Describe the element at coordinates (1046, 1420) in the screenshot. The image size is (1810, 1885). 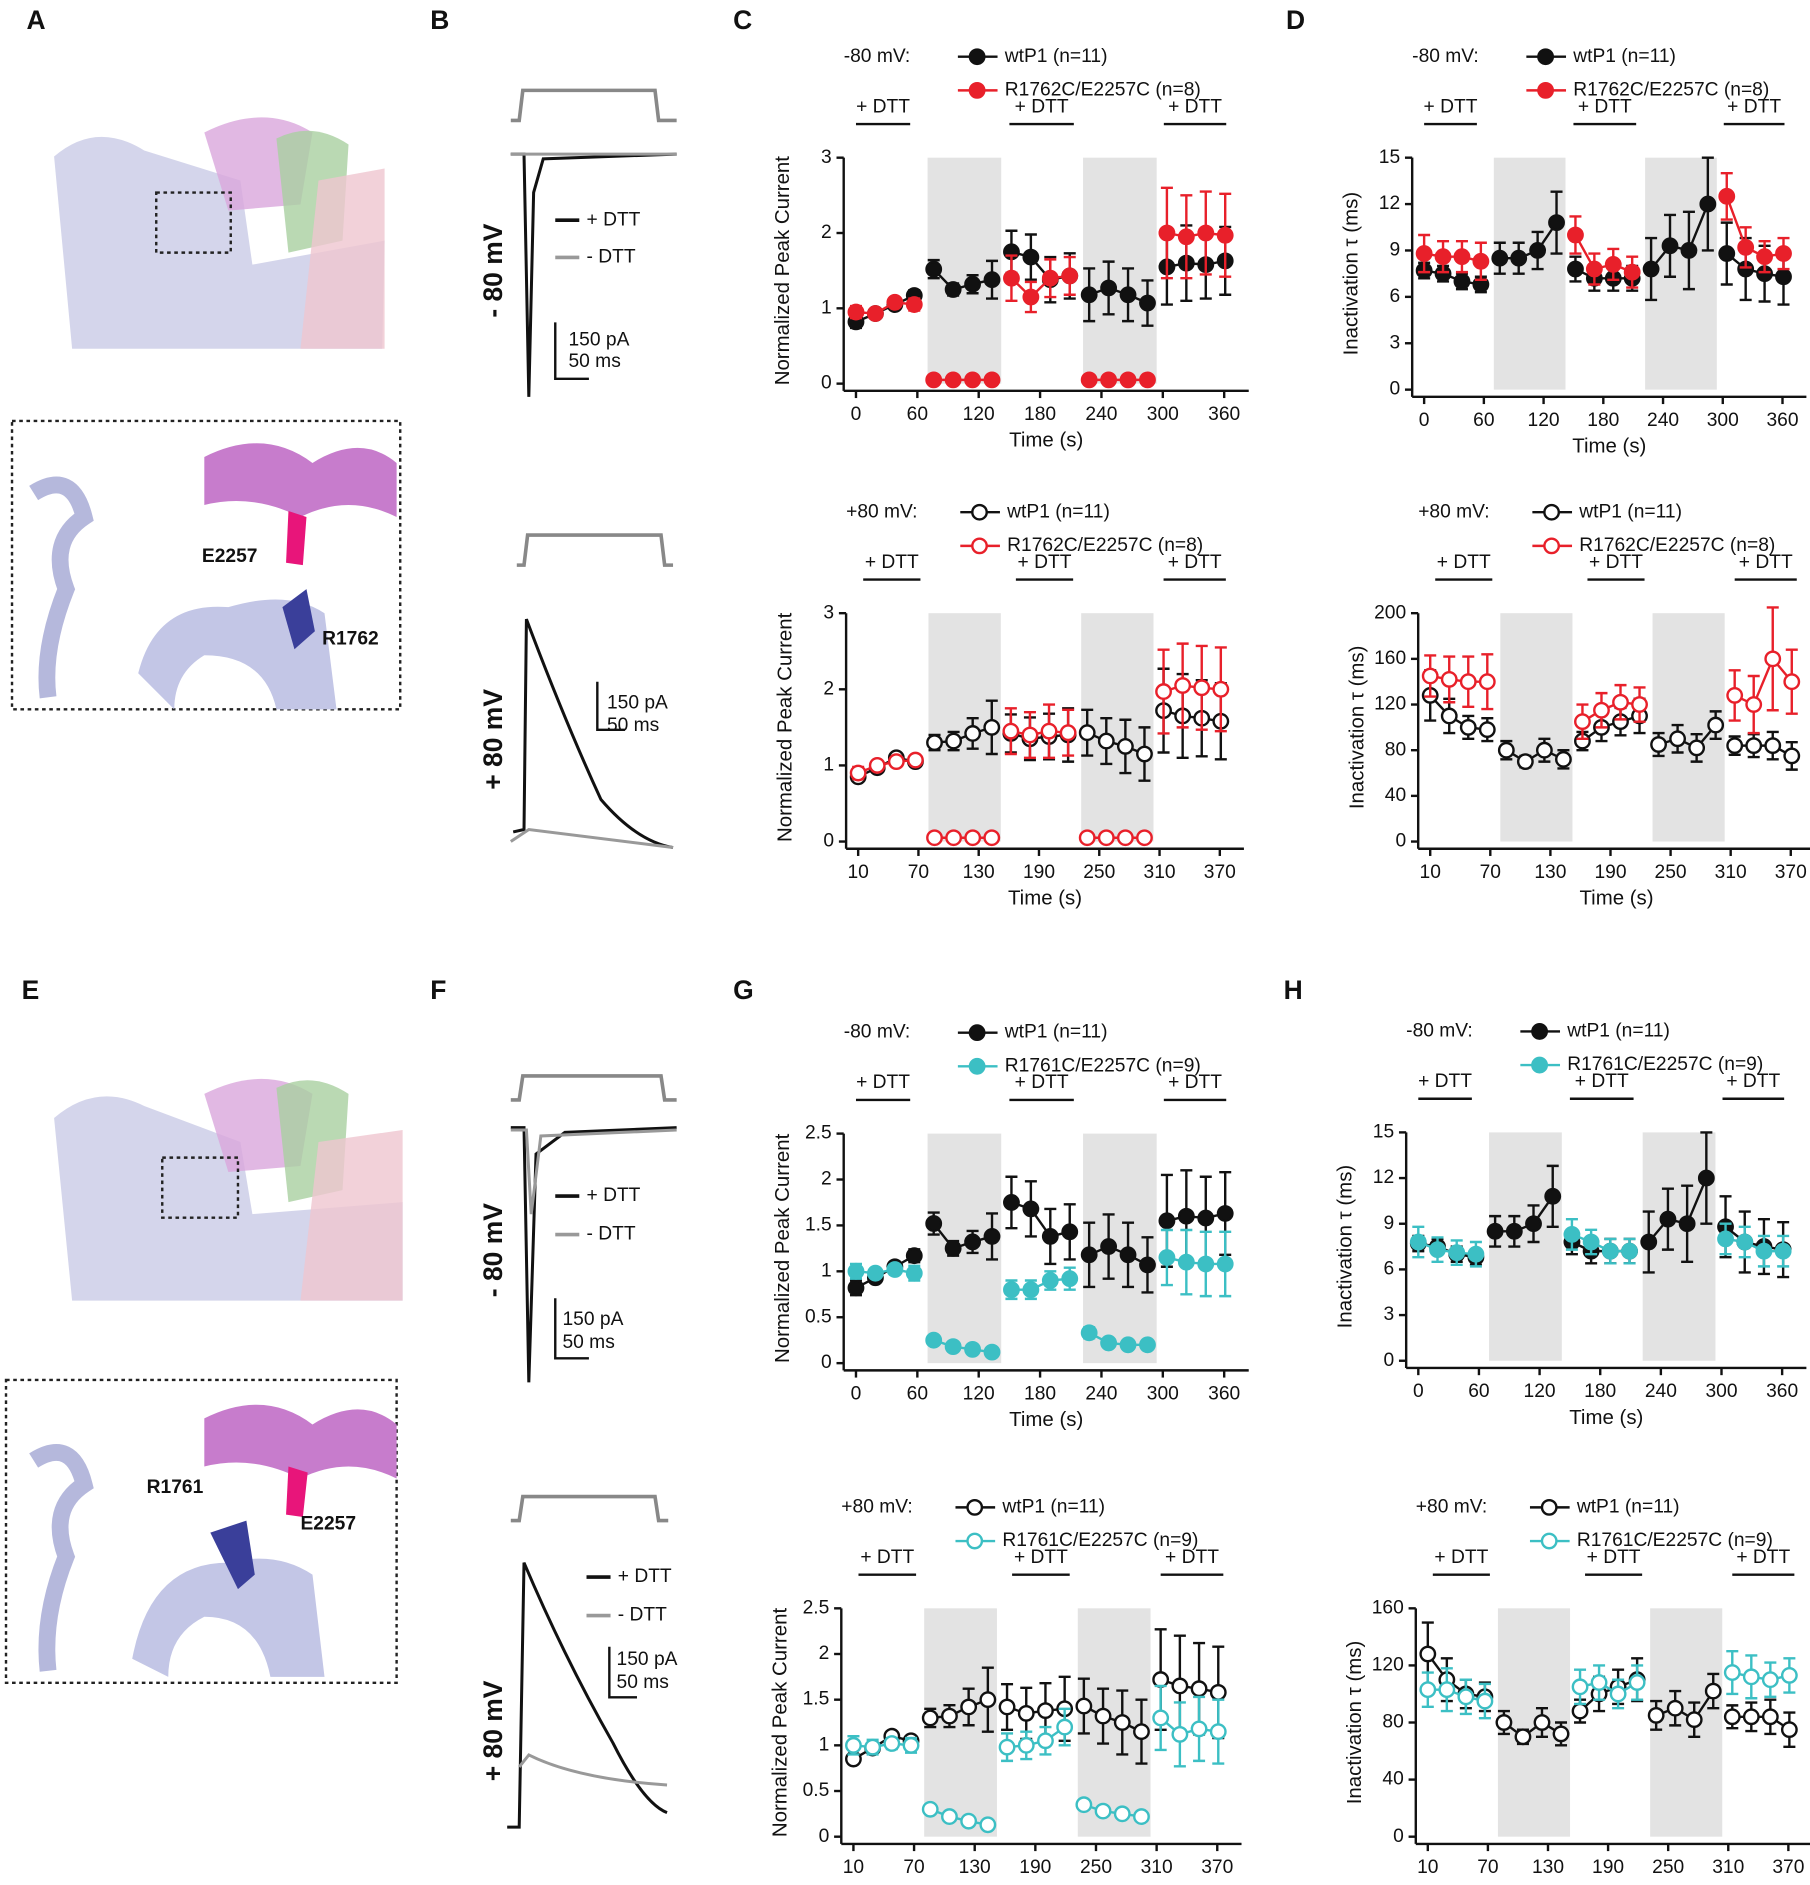
I see `x-axis-label: Time (s)` at that location.